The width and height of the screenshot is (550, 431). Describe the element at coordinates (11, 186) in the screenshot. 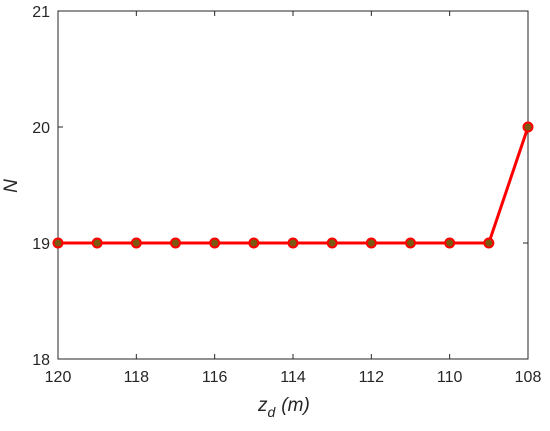

I see `y-axis-label: N` at that location.